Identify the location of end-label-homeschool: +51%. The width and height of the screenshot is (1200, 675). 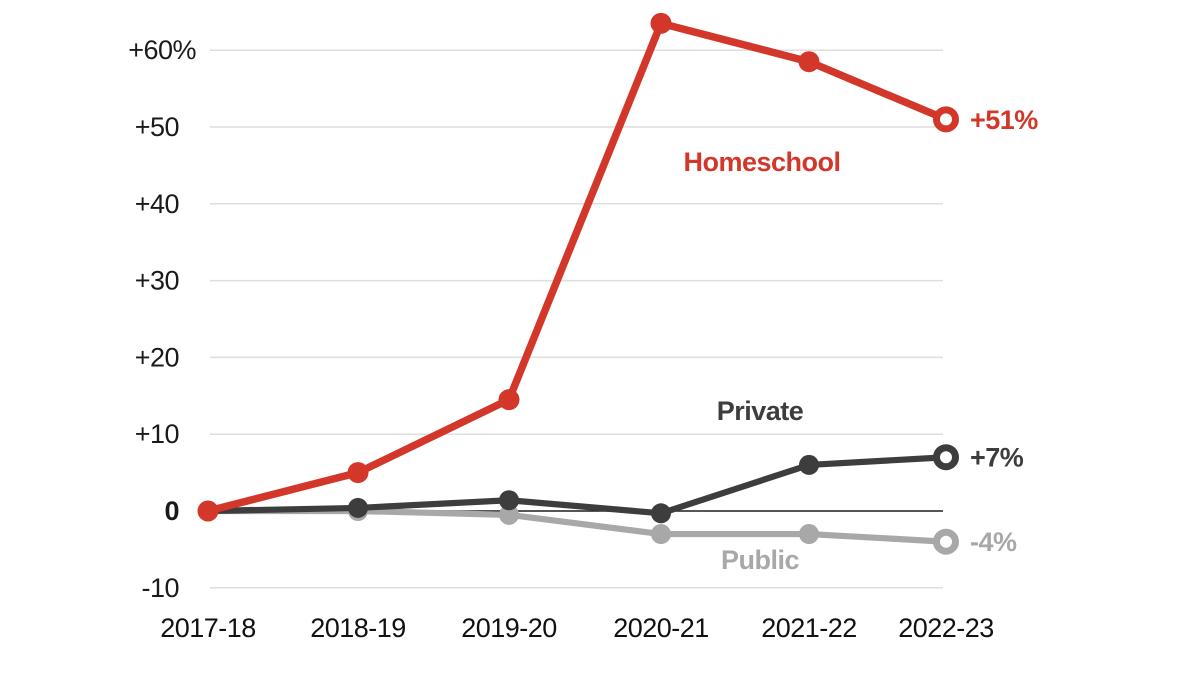
(1004, 120).